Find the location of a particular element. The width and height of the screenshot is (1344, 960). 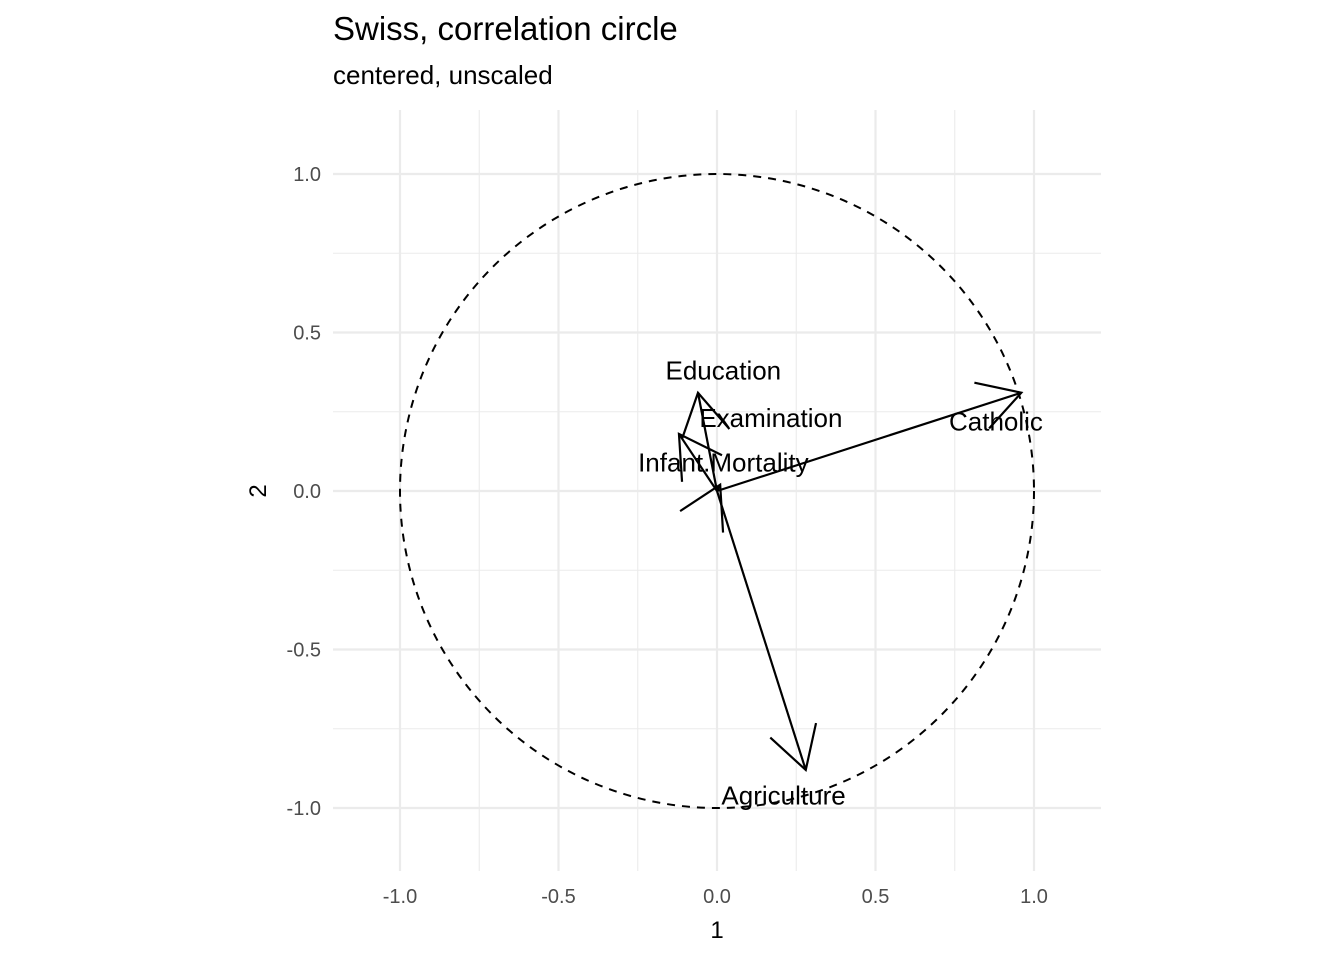

vector-label: Infant.Mortality is located at coordinates (723, 462).